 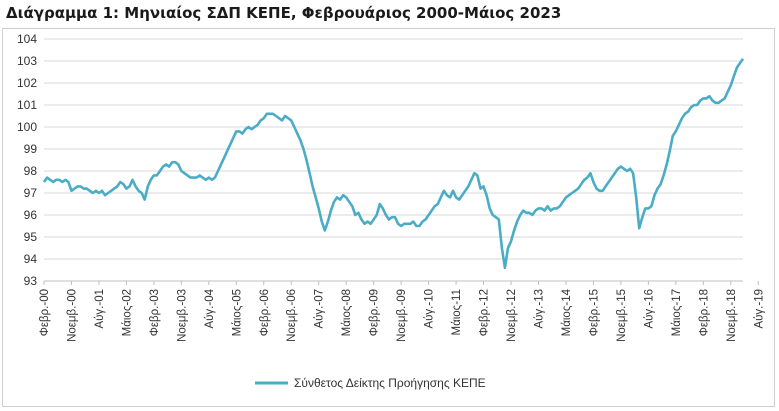 What do you see at coordinates (182, 315) in the screenshot?
I see `x-tick-label: Νοεμβ.-03` at bounding box center [182, 315].